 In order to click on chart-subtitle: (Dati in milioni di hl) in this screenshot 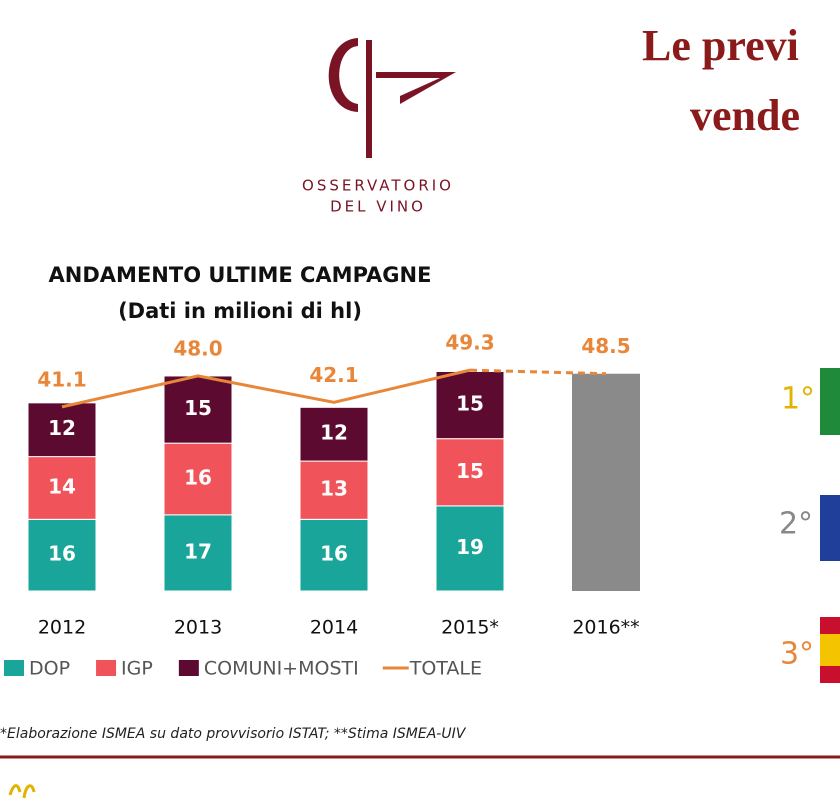, I will do `click(240, 311)`.